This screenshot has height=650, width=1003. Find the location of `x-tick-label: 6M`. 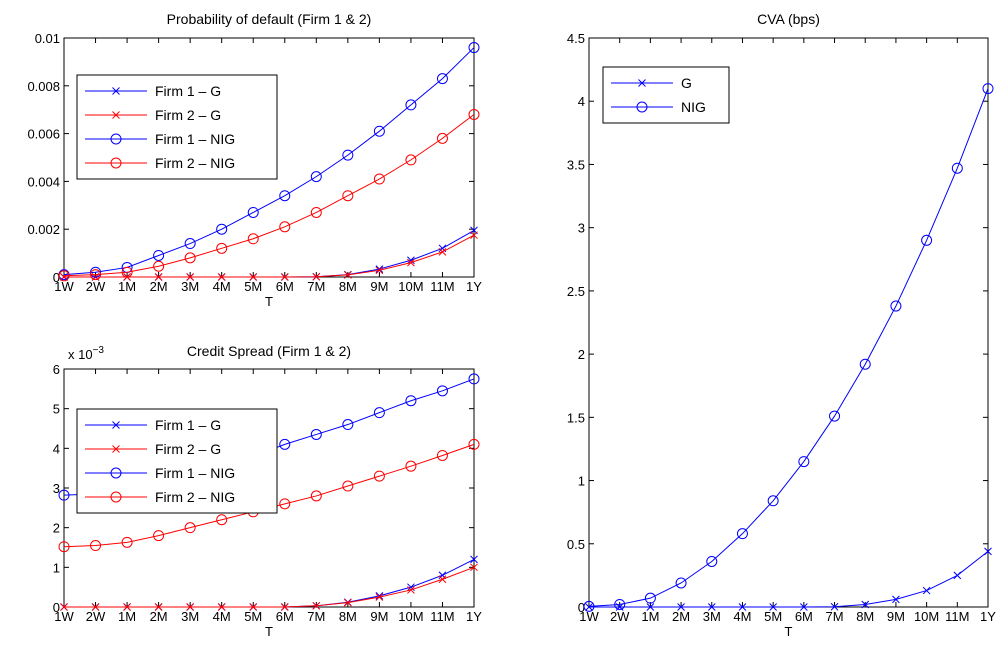

x-tick-label: 6M is located at coordinates (285, 286).